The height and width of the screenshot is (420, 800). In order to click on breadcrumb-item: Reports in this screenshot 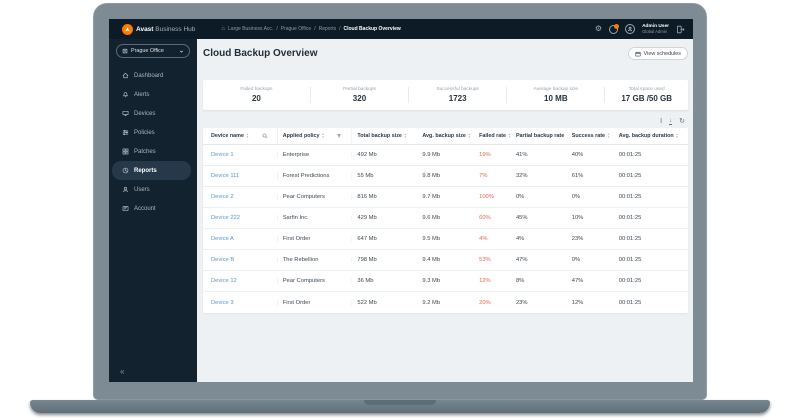, I will do `click(327, 29)`.